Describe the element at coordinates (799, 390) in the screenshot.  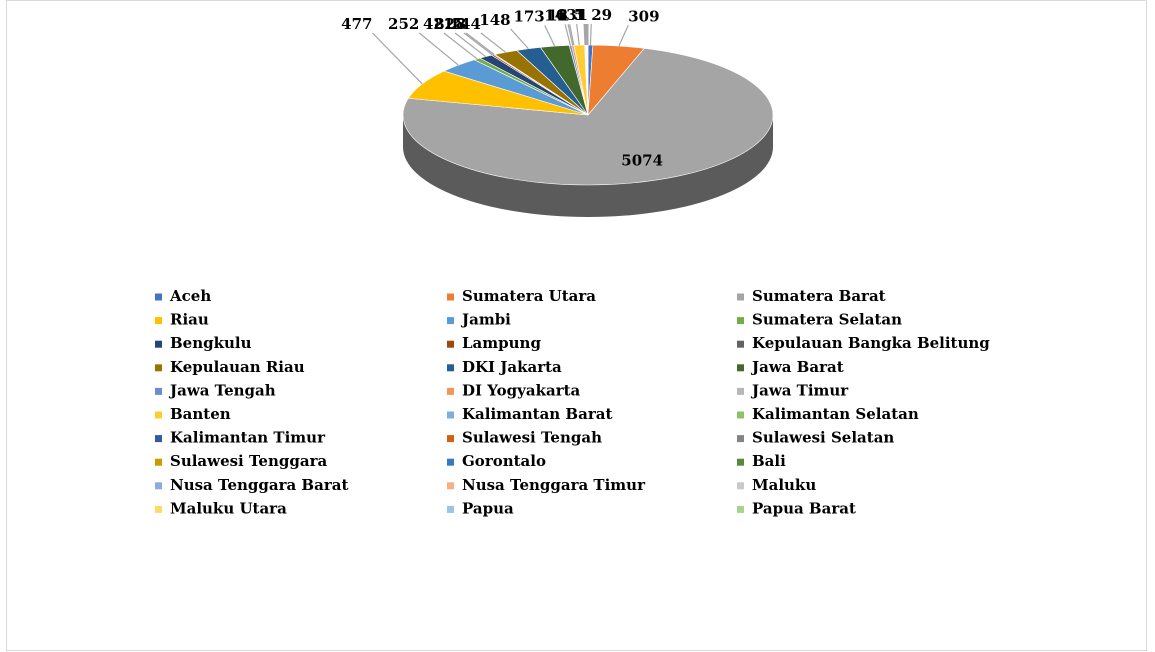
I see `legend-label: Jawa Timur` at that location.